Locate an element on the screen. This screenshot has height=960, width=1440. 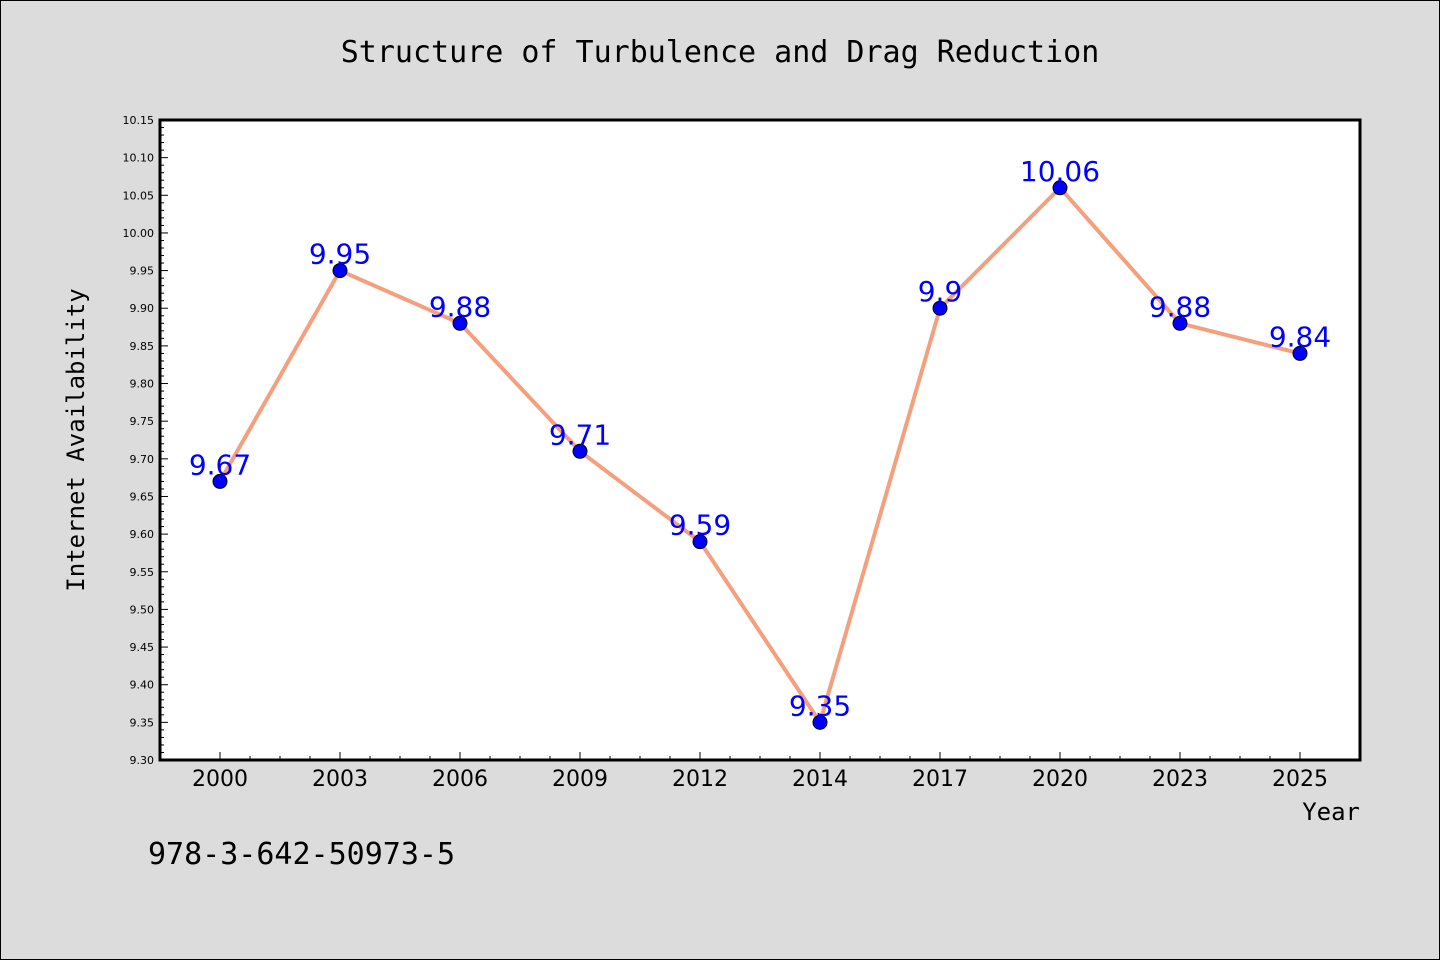
data-label: 9.84 is located at coordinates (1300, 336).